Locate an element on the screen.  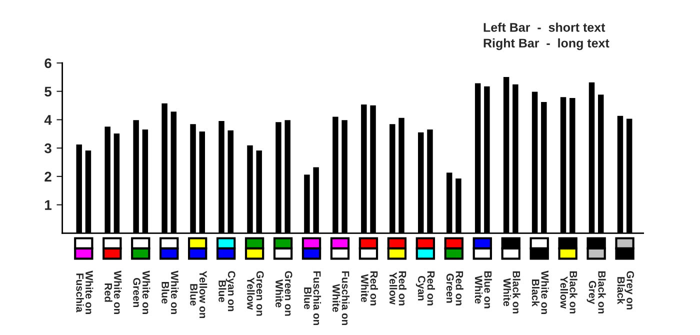
y-tick-label: 3 is located at coordinates (48, 148).